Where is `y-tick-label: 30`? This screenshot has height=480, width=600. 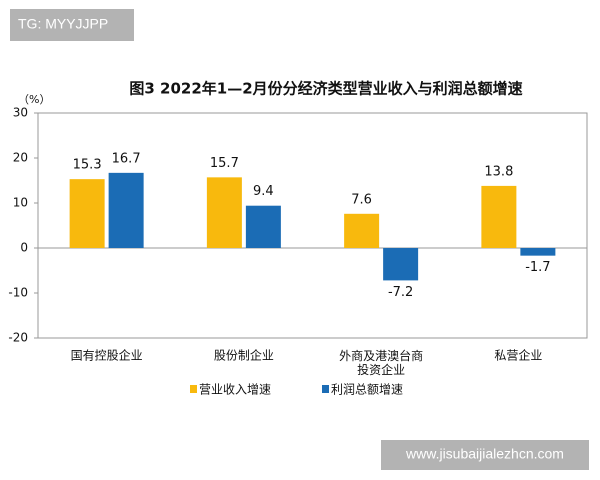
y-tick-label: 30 is located at coordinates (20, 113).